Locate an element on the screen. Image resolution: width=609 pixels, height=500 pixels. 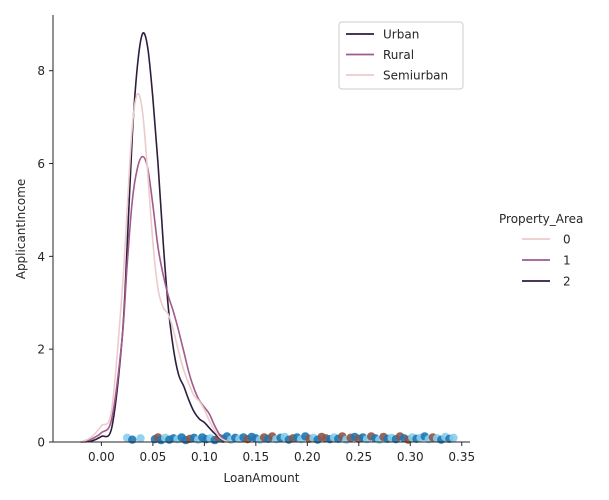
x-tick-label: 0.20 is located at coordinates (307, 457).